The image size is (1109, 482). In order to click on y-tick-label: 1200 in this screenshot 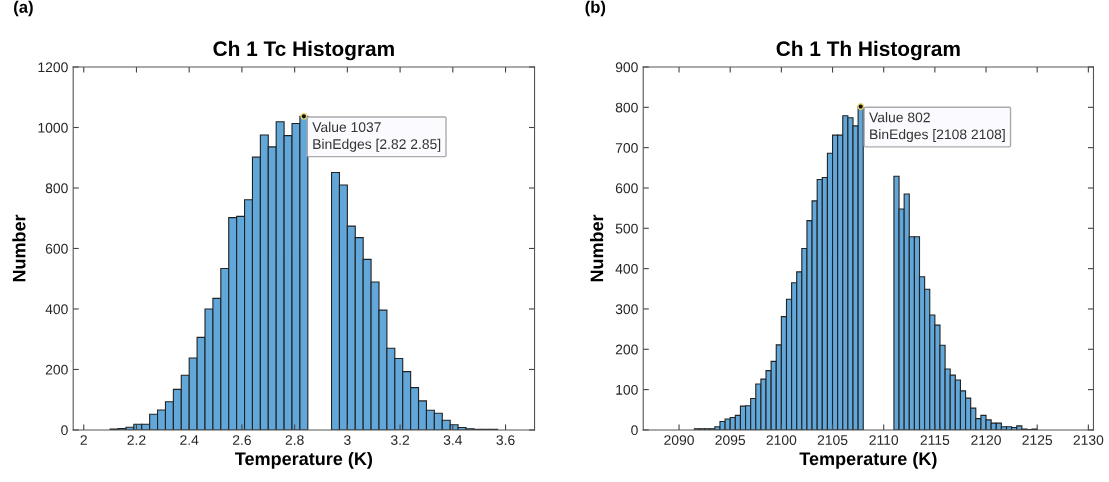, I will do `click(53, 67)`.